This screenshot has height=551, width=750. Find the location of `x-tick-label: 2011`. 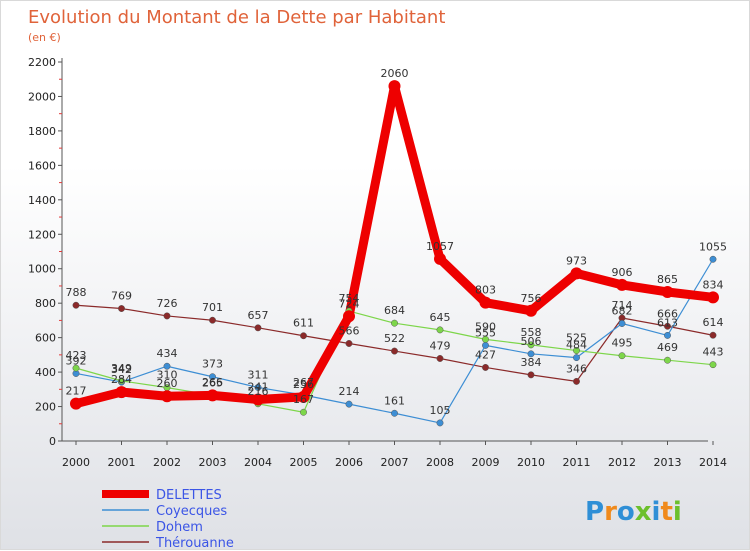

x-tick-label: 2011 is located at coordinates (577, 462).